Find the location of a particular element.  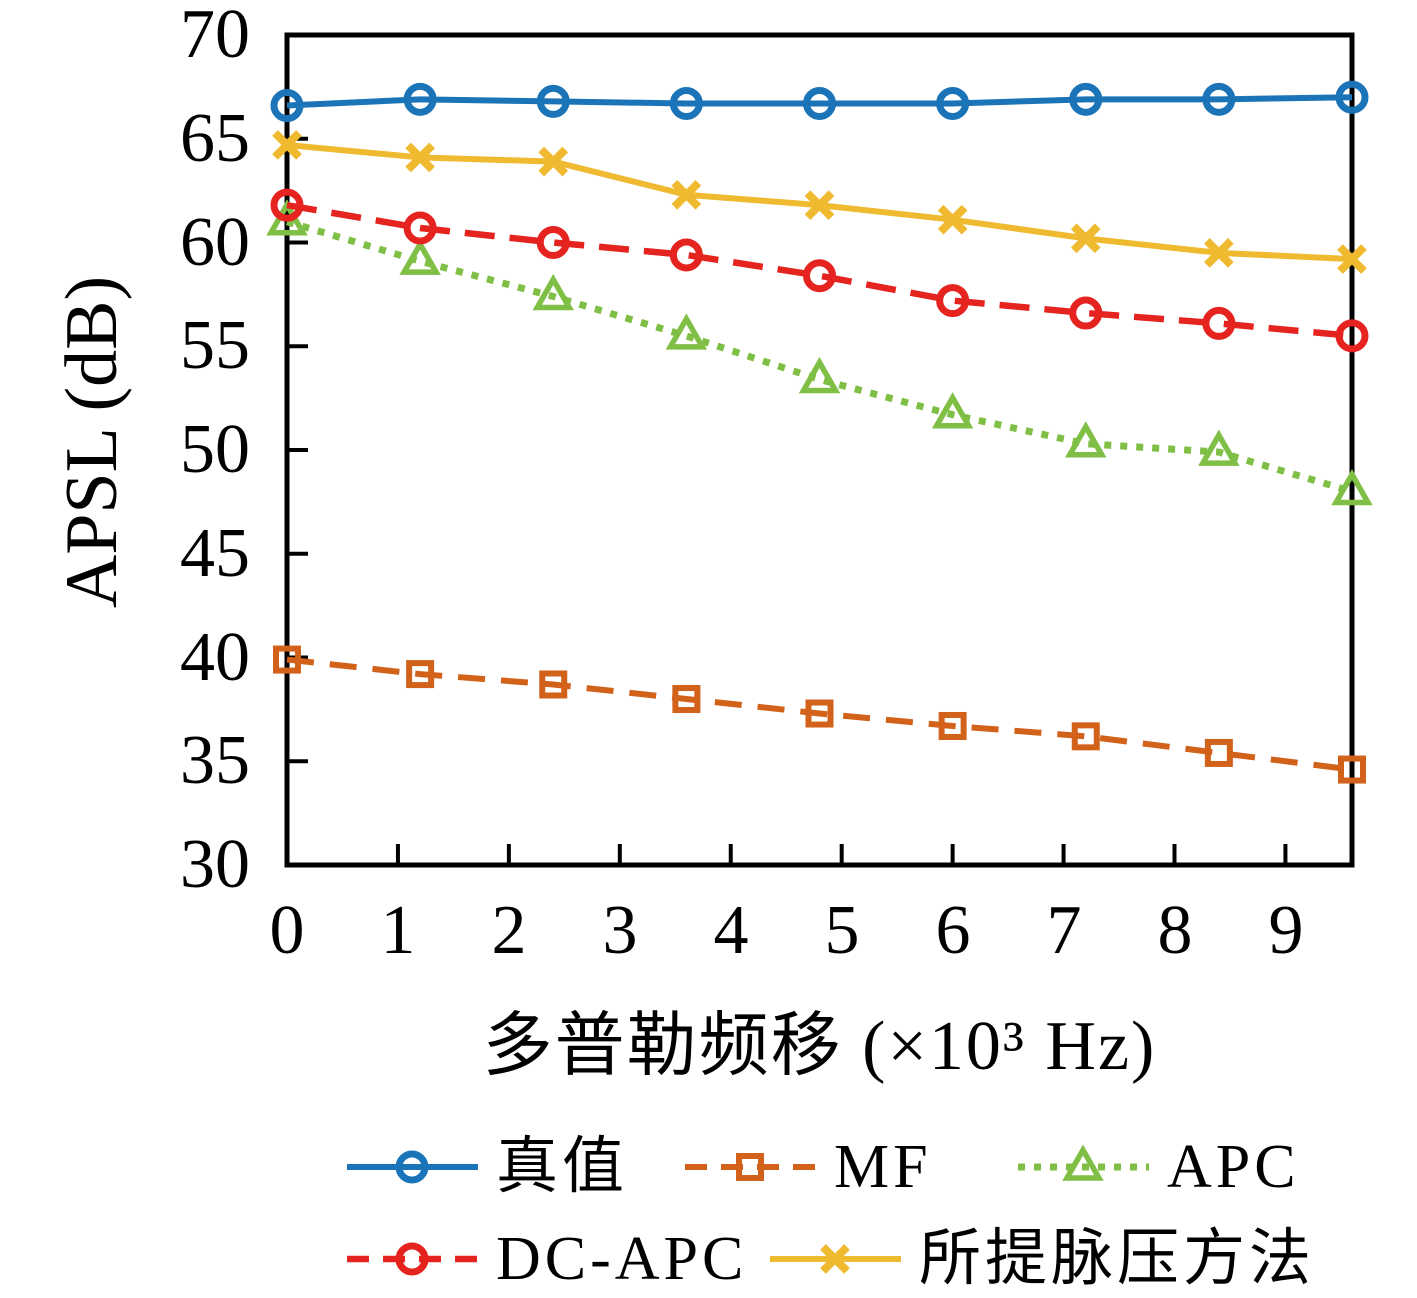

x-tick-label: 3 is located at coordinates (620, 930).